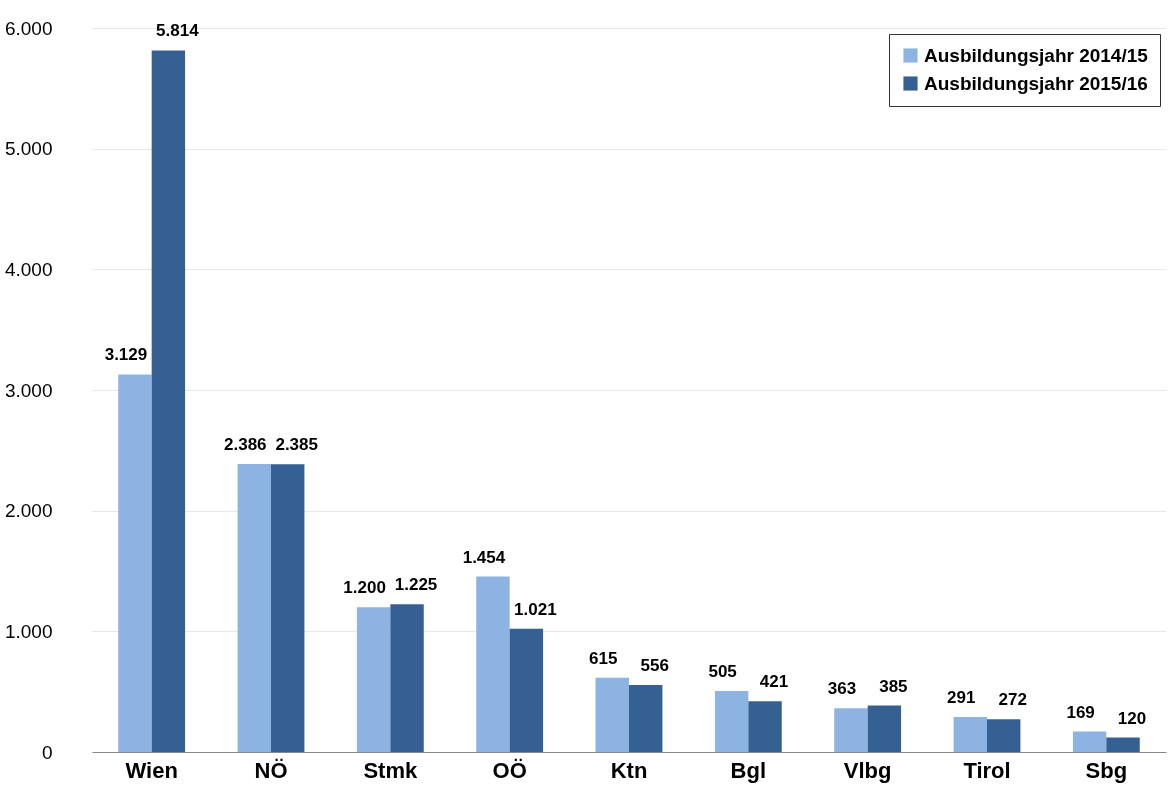 The image size is (1168, 794). What do you see at coordinates (774, 682) in the screenshot?
I see `data-label: 421` at bounding box center [774, 682].